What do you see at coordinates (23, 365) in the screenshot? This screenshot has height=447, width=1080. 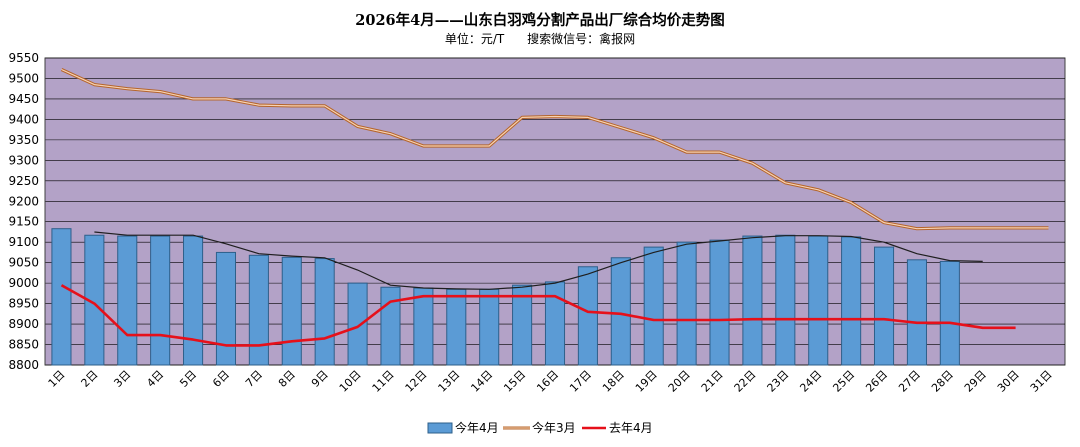 I see `y-tick-label: 8800` at bounding box center [23, 365].